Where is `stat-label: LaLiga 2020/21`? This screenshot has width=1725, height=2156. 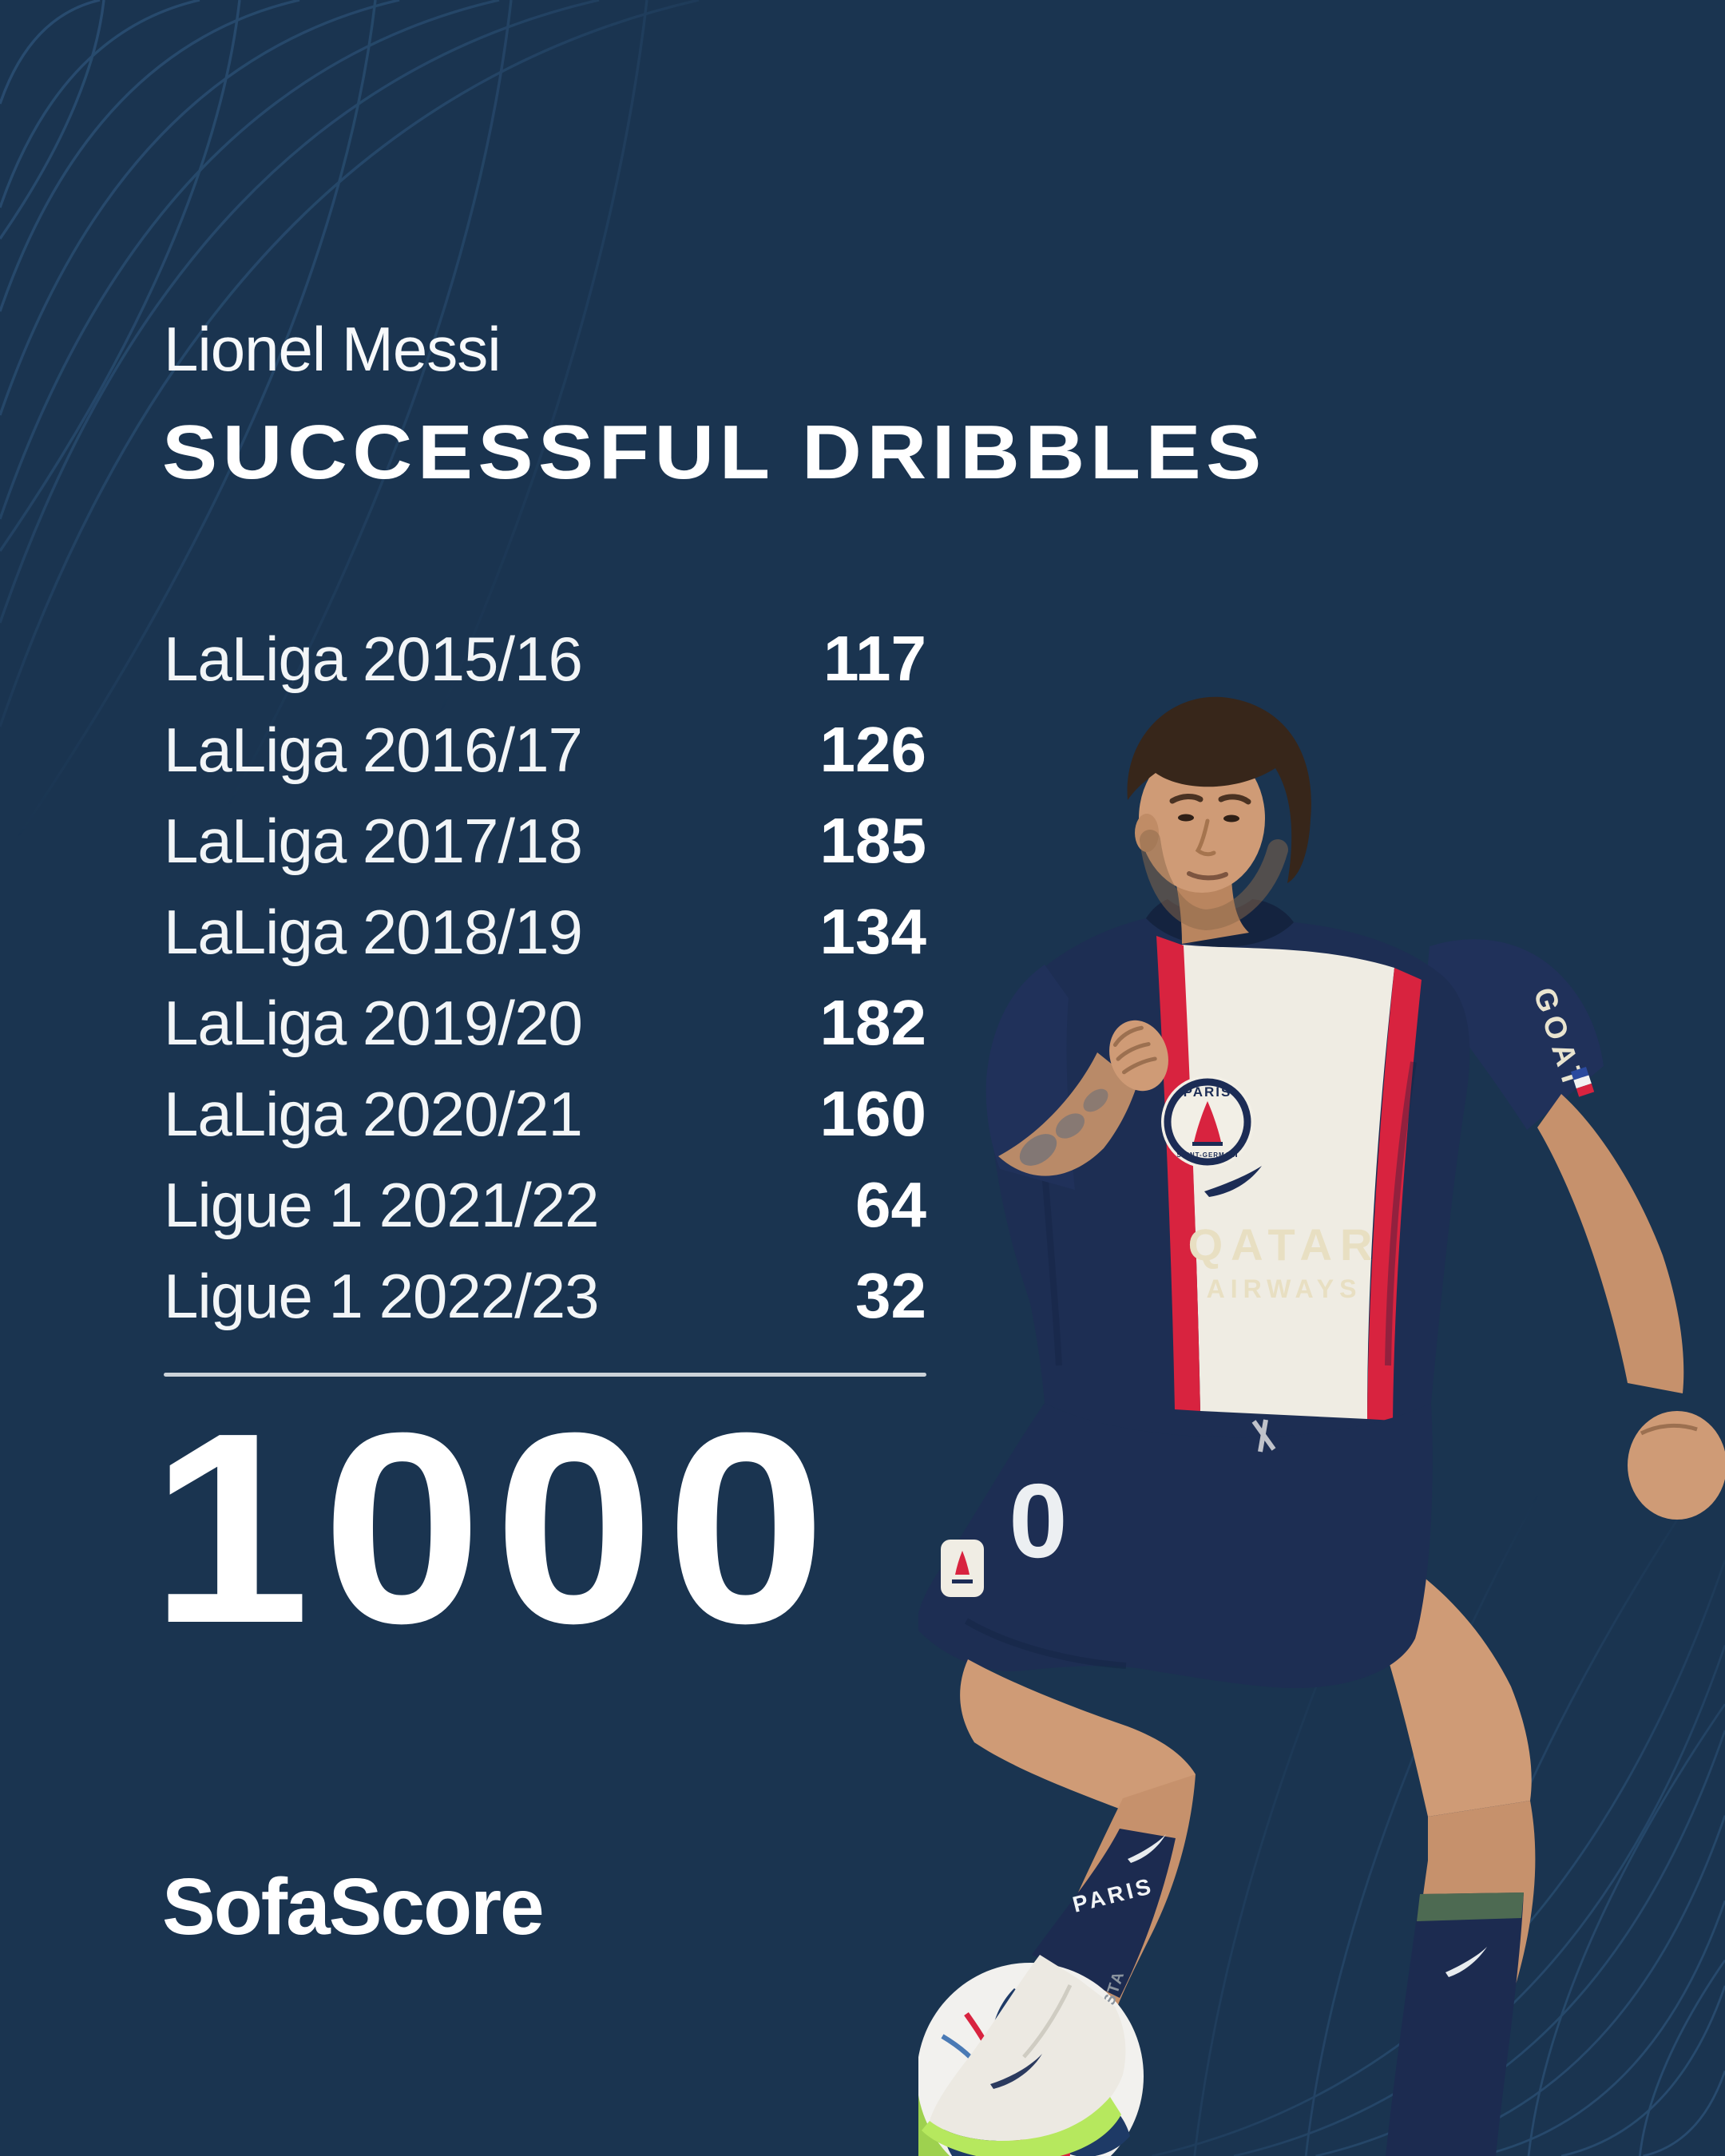
stat-label: LaLiga 2020/21 is located at coordinates (374, 1114).